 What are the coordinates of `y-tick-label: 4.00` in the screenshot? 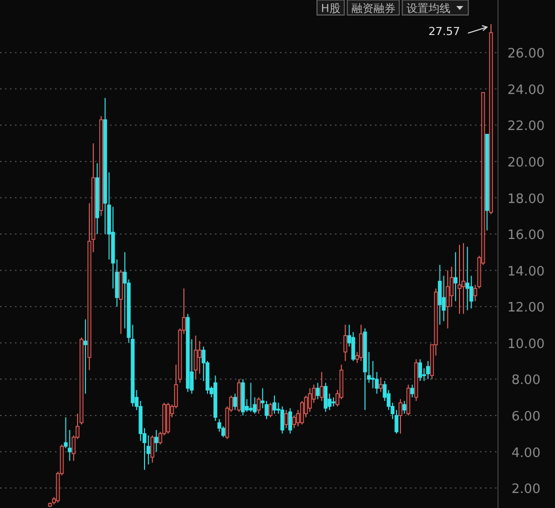 It's located at (526, 453).